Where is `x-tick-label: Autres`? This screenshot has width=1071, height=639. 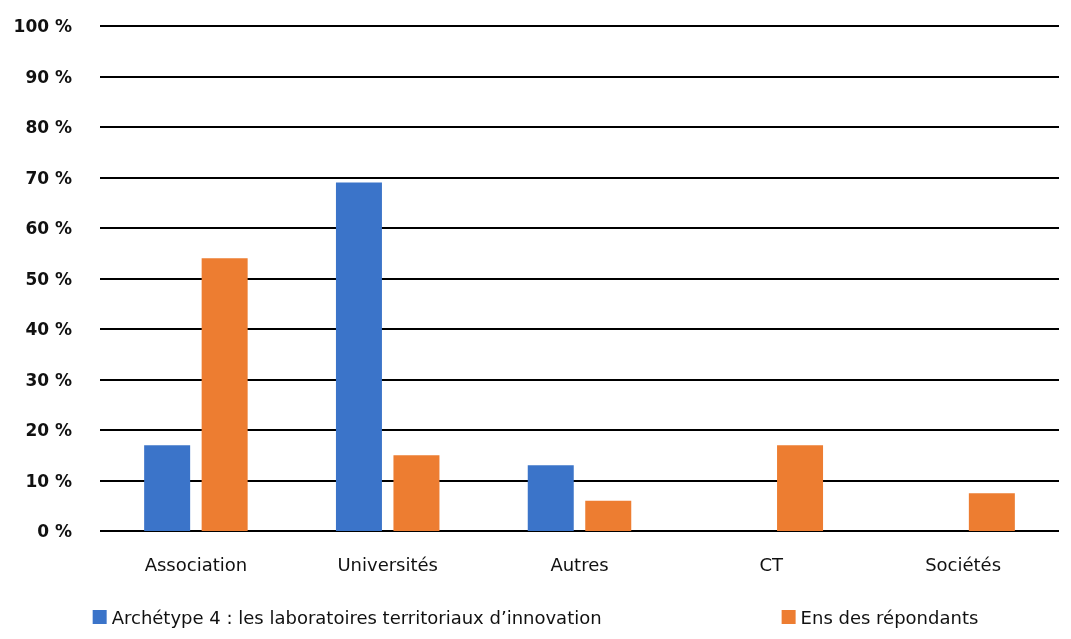 x-tick-label: Autres is located at coordinates (579, 564).